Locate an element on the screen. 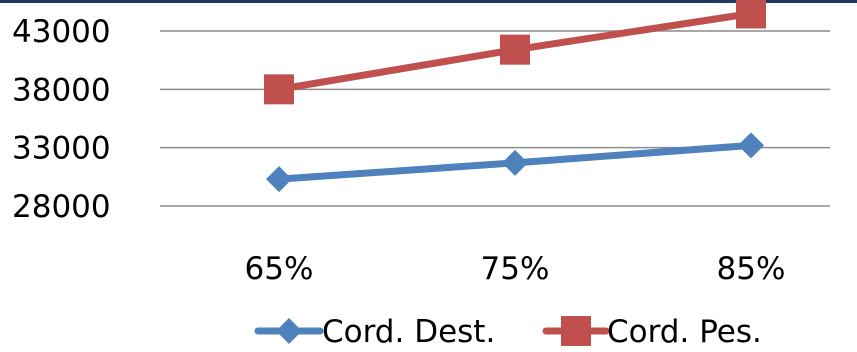 This screenshot has width=857, height=352. x-axis: 65% 75% 85% is located at coordinates (515, 269).